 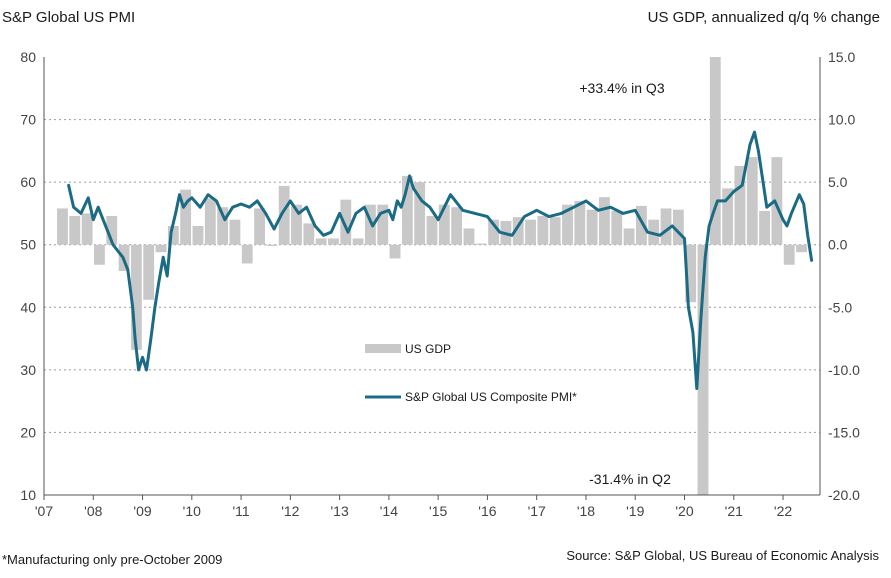 What do you see at coordinates (87, 229) in the screenshot?
I see `gdp-bar-2007Q4` at bounding box center [87, 229].